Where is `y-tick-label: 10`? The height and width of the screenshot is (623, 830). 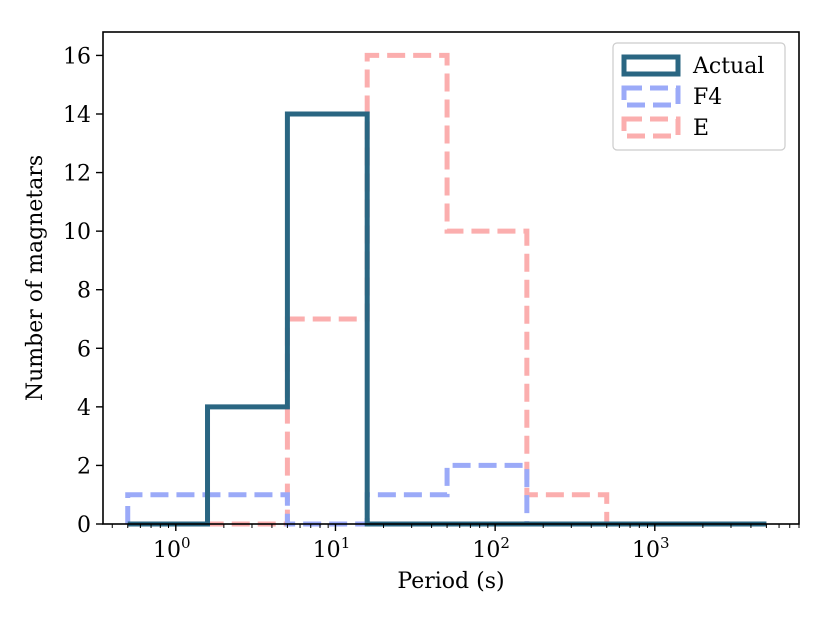
y-tick-label: 10 is located at coordinates (77, 232).